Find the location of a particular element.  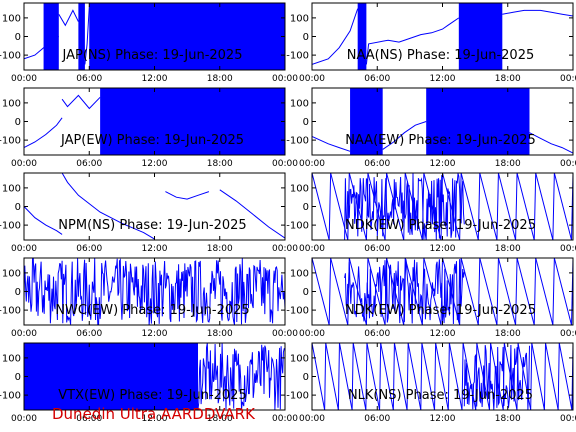

footer-label: Dunedin Ultra AARDDVARK is located at coordinates (153, 414).